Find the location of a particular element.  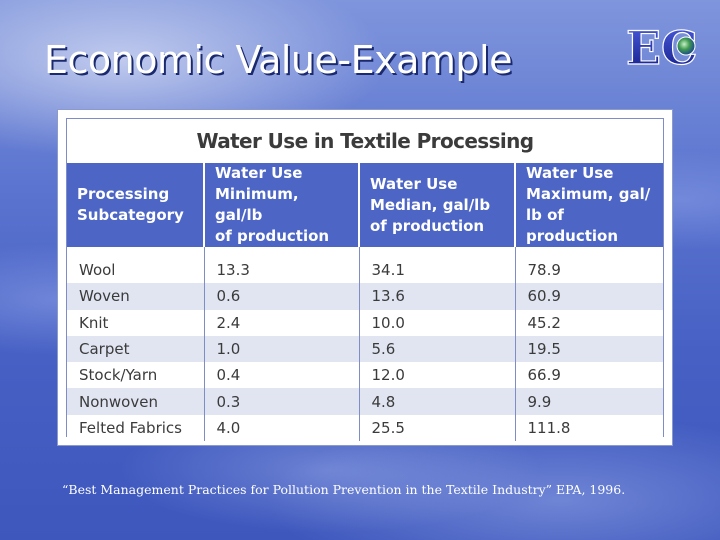

cell-subcategory: Felted Fabrics is located at coordinates (136, 428).